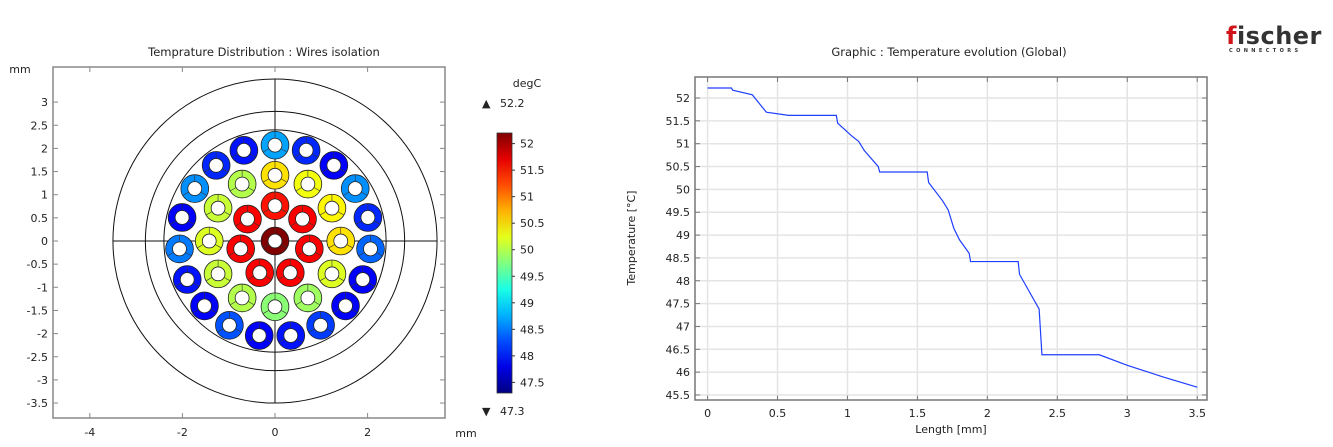 The height and width of the screenshot is (447, 1333). I want to click on y-tick-label: 51.5, so click(678, 121).